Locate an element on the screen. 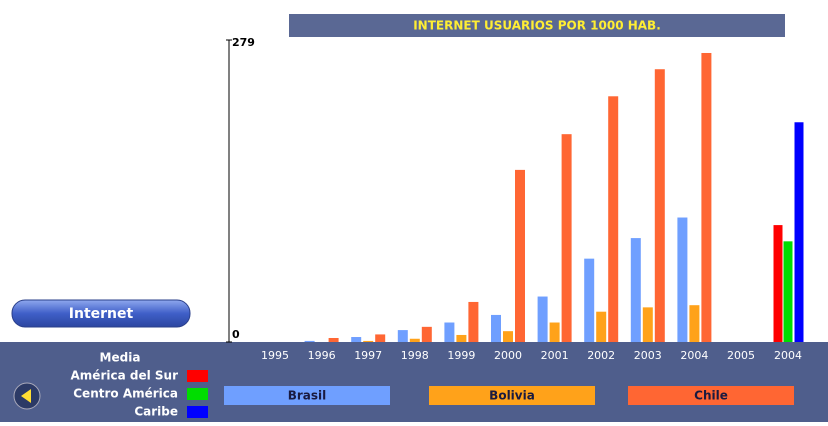  internet-button-label: Internet is located at coordinates (101, 314).